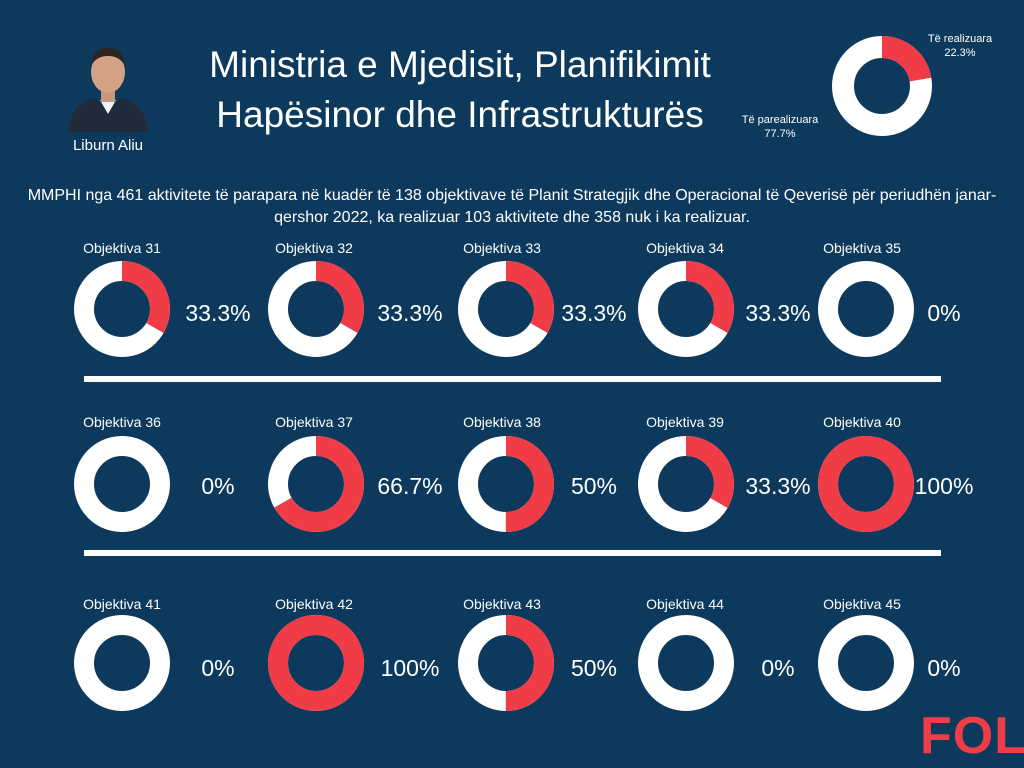 This screenshot has width=1024, height=768. I want to click on objective-32-value-label: 33.3%, so click(410, 313).